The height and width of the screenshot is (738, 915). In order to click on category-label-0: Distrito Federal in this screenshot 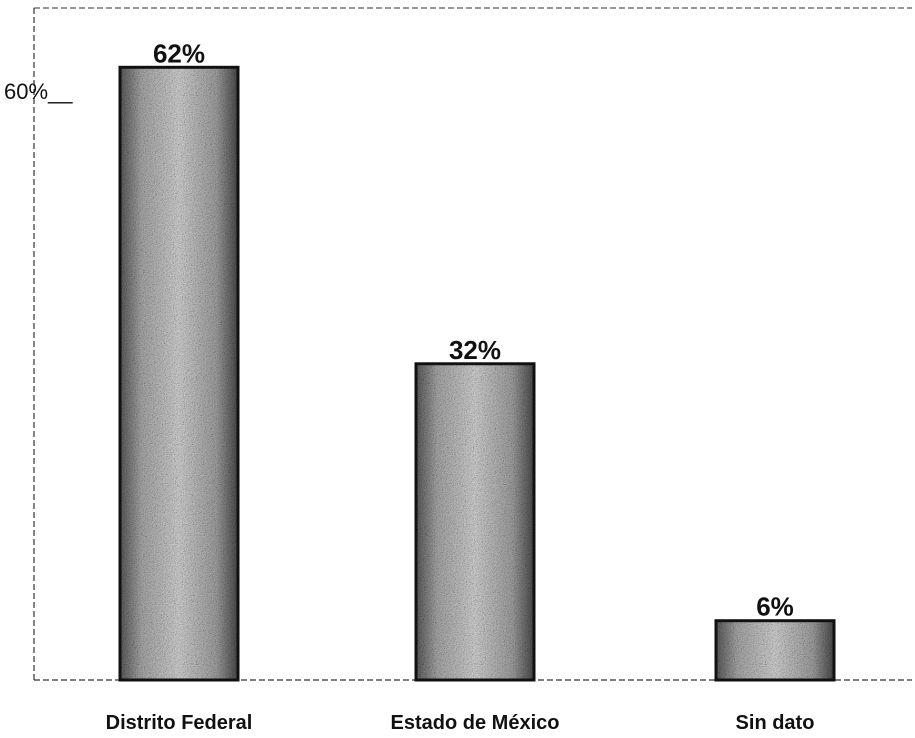, I will do `click(179, 722)`.